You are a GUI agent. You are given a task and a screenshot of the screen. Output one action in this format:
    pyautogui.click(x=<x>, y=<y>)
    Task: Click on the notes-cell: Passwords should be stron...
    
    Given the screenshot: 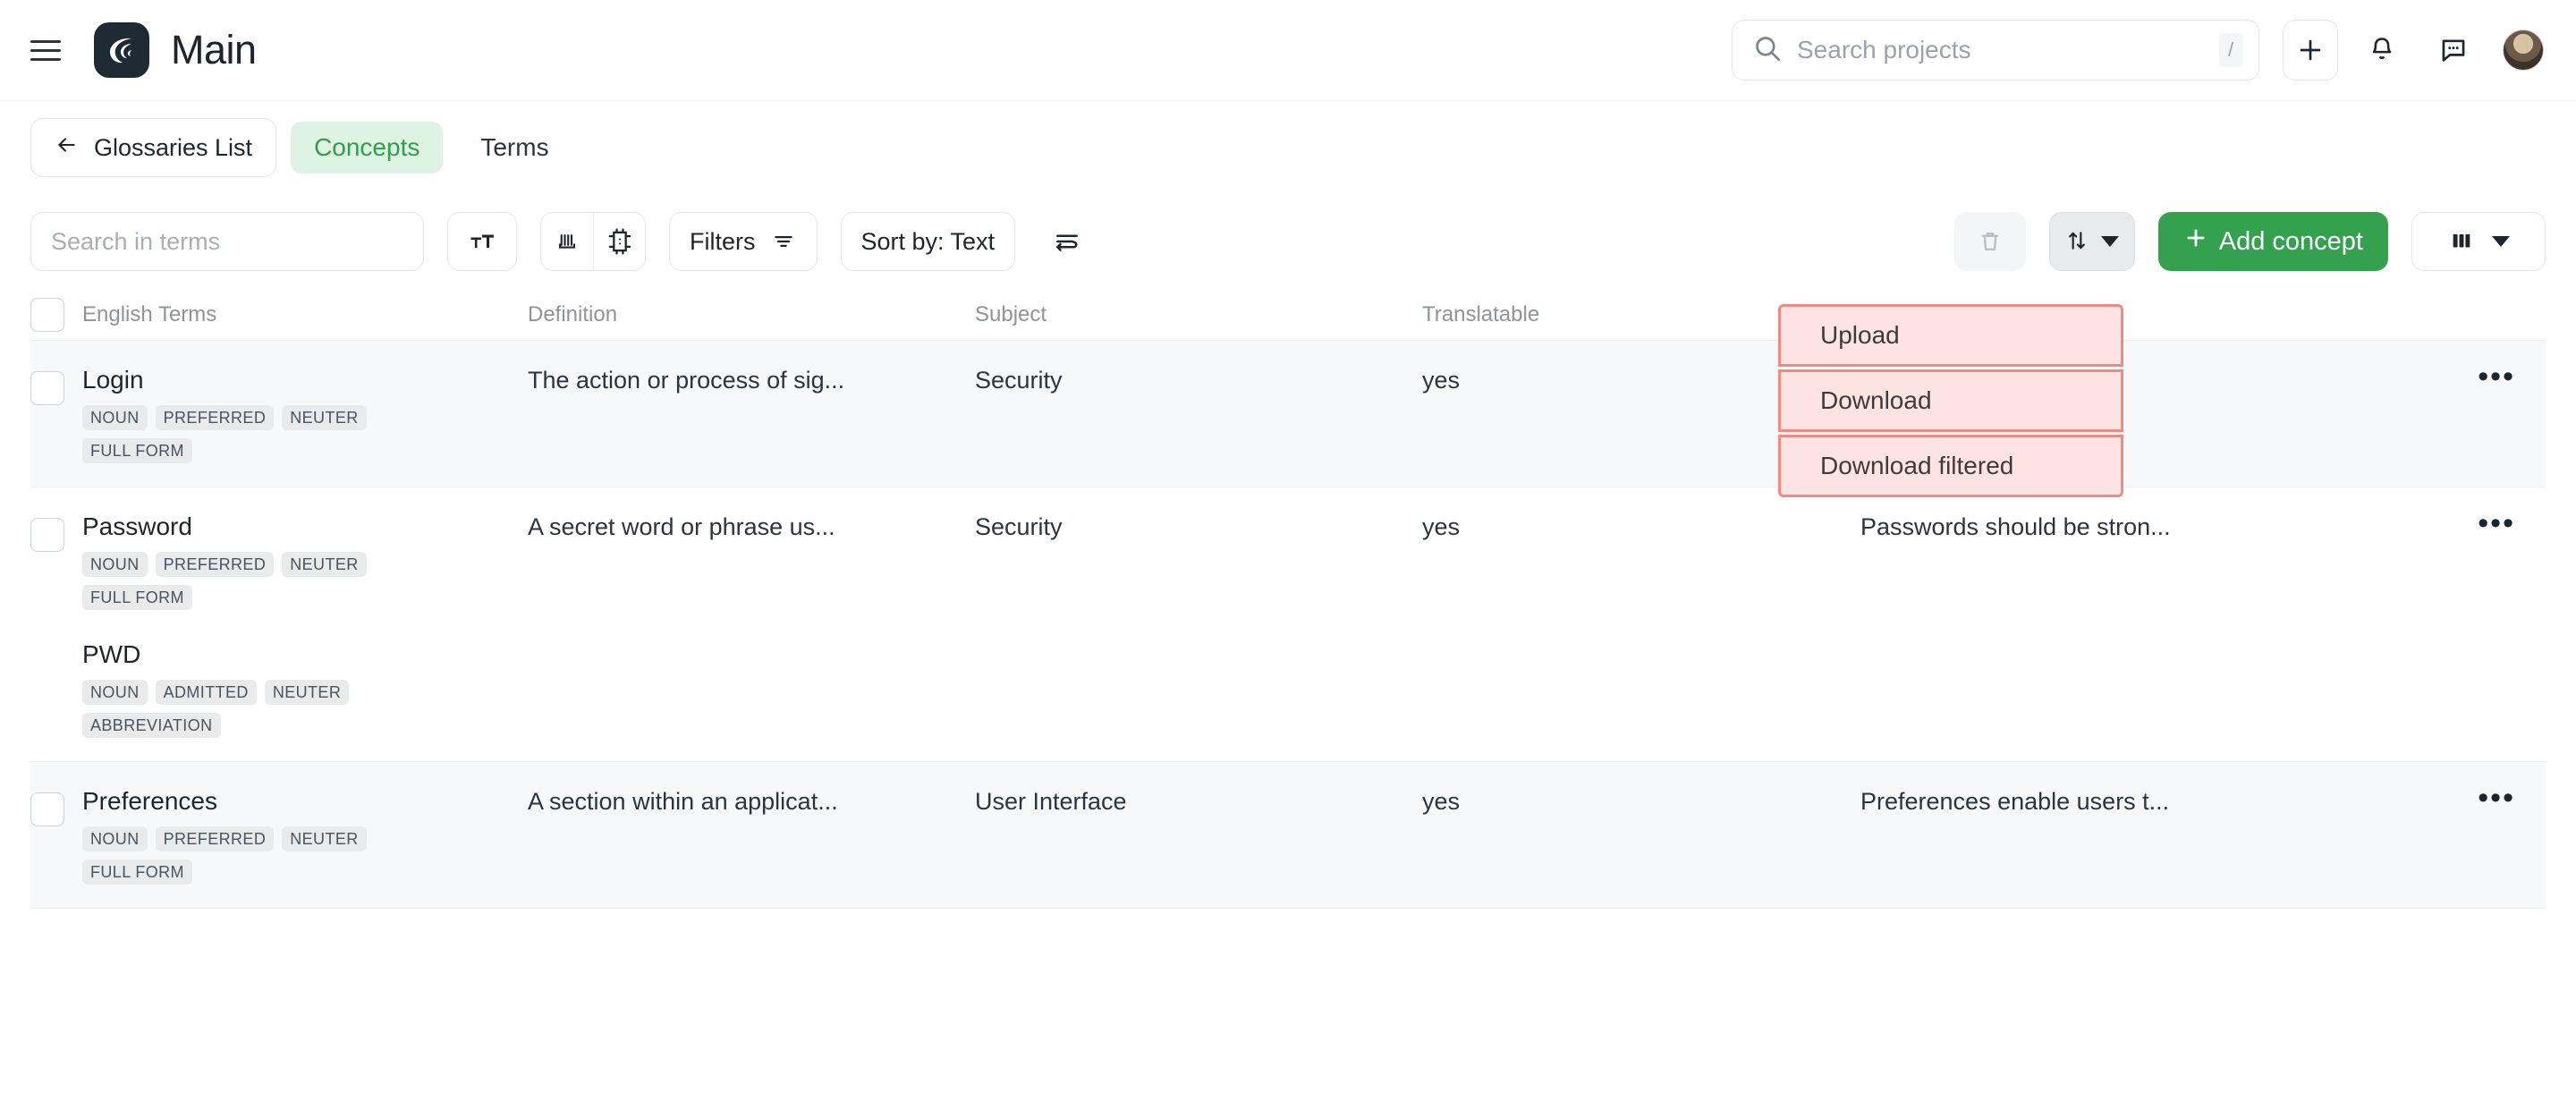 What is the action you would take?
    pyautogui.click(x=2015, y=526)
    